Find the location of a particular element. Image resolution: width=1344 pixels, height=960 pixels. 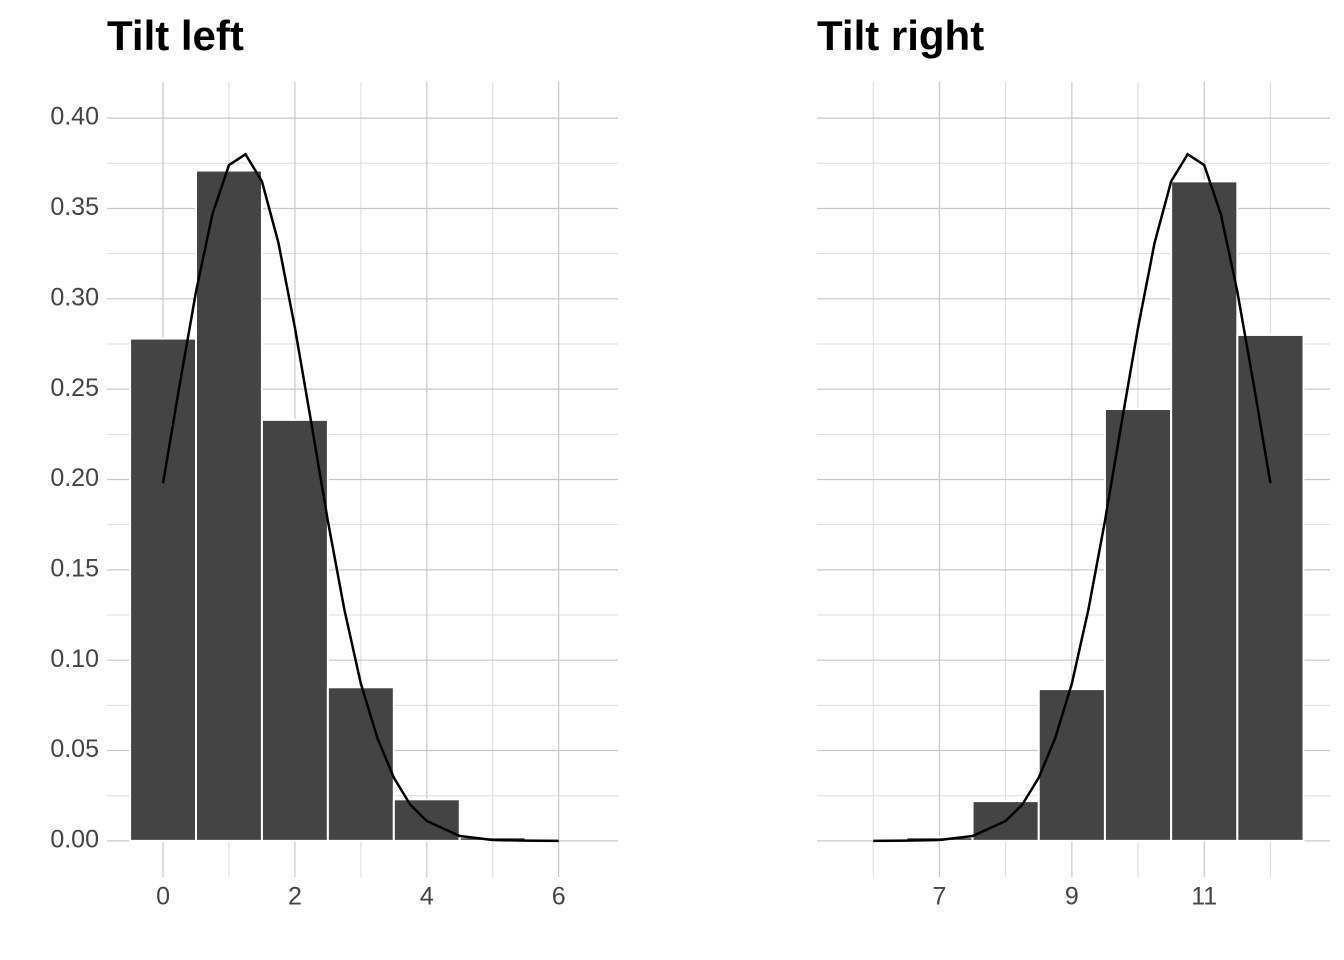

y-tick-label: 0.40 is located at coordinates (74, 117).